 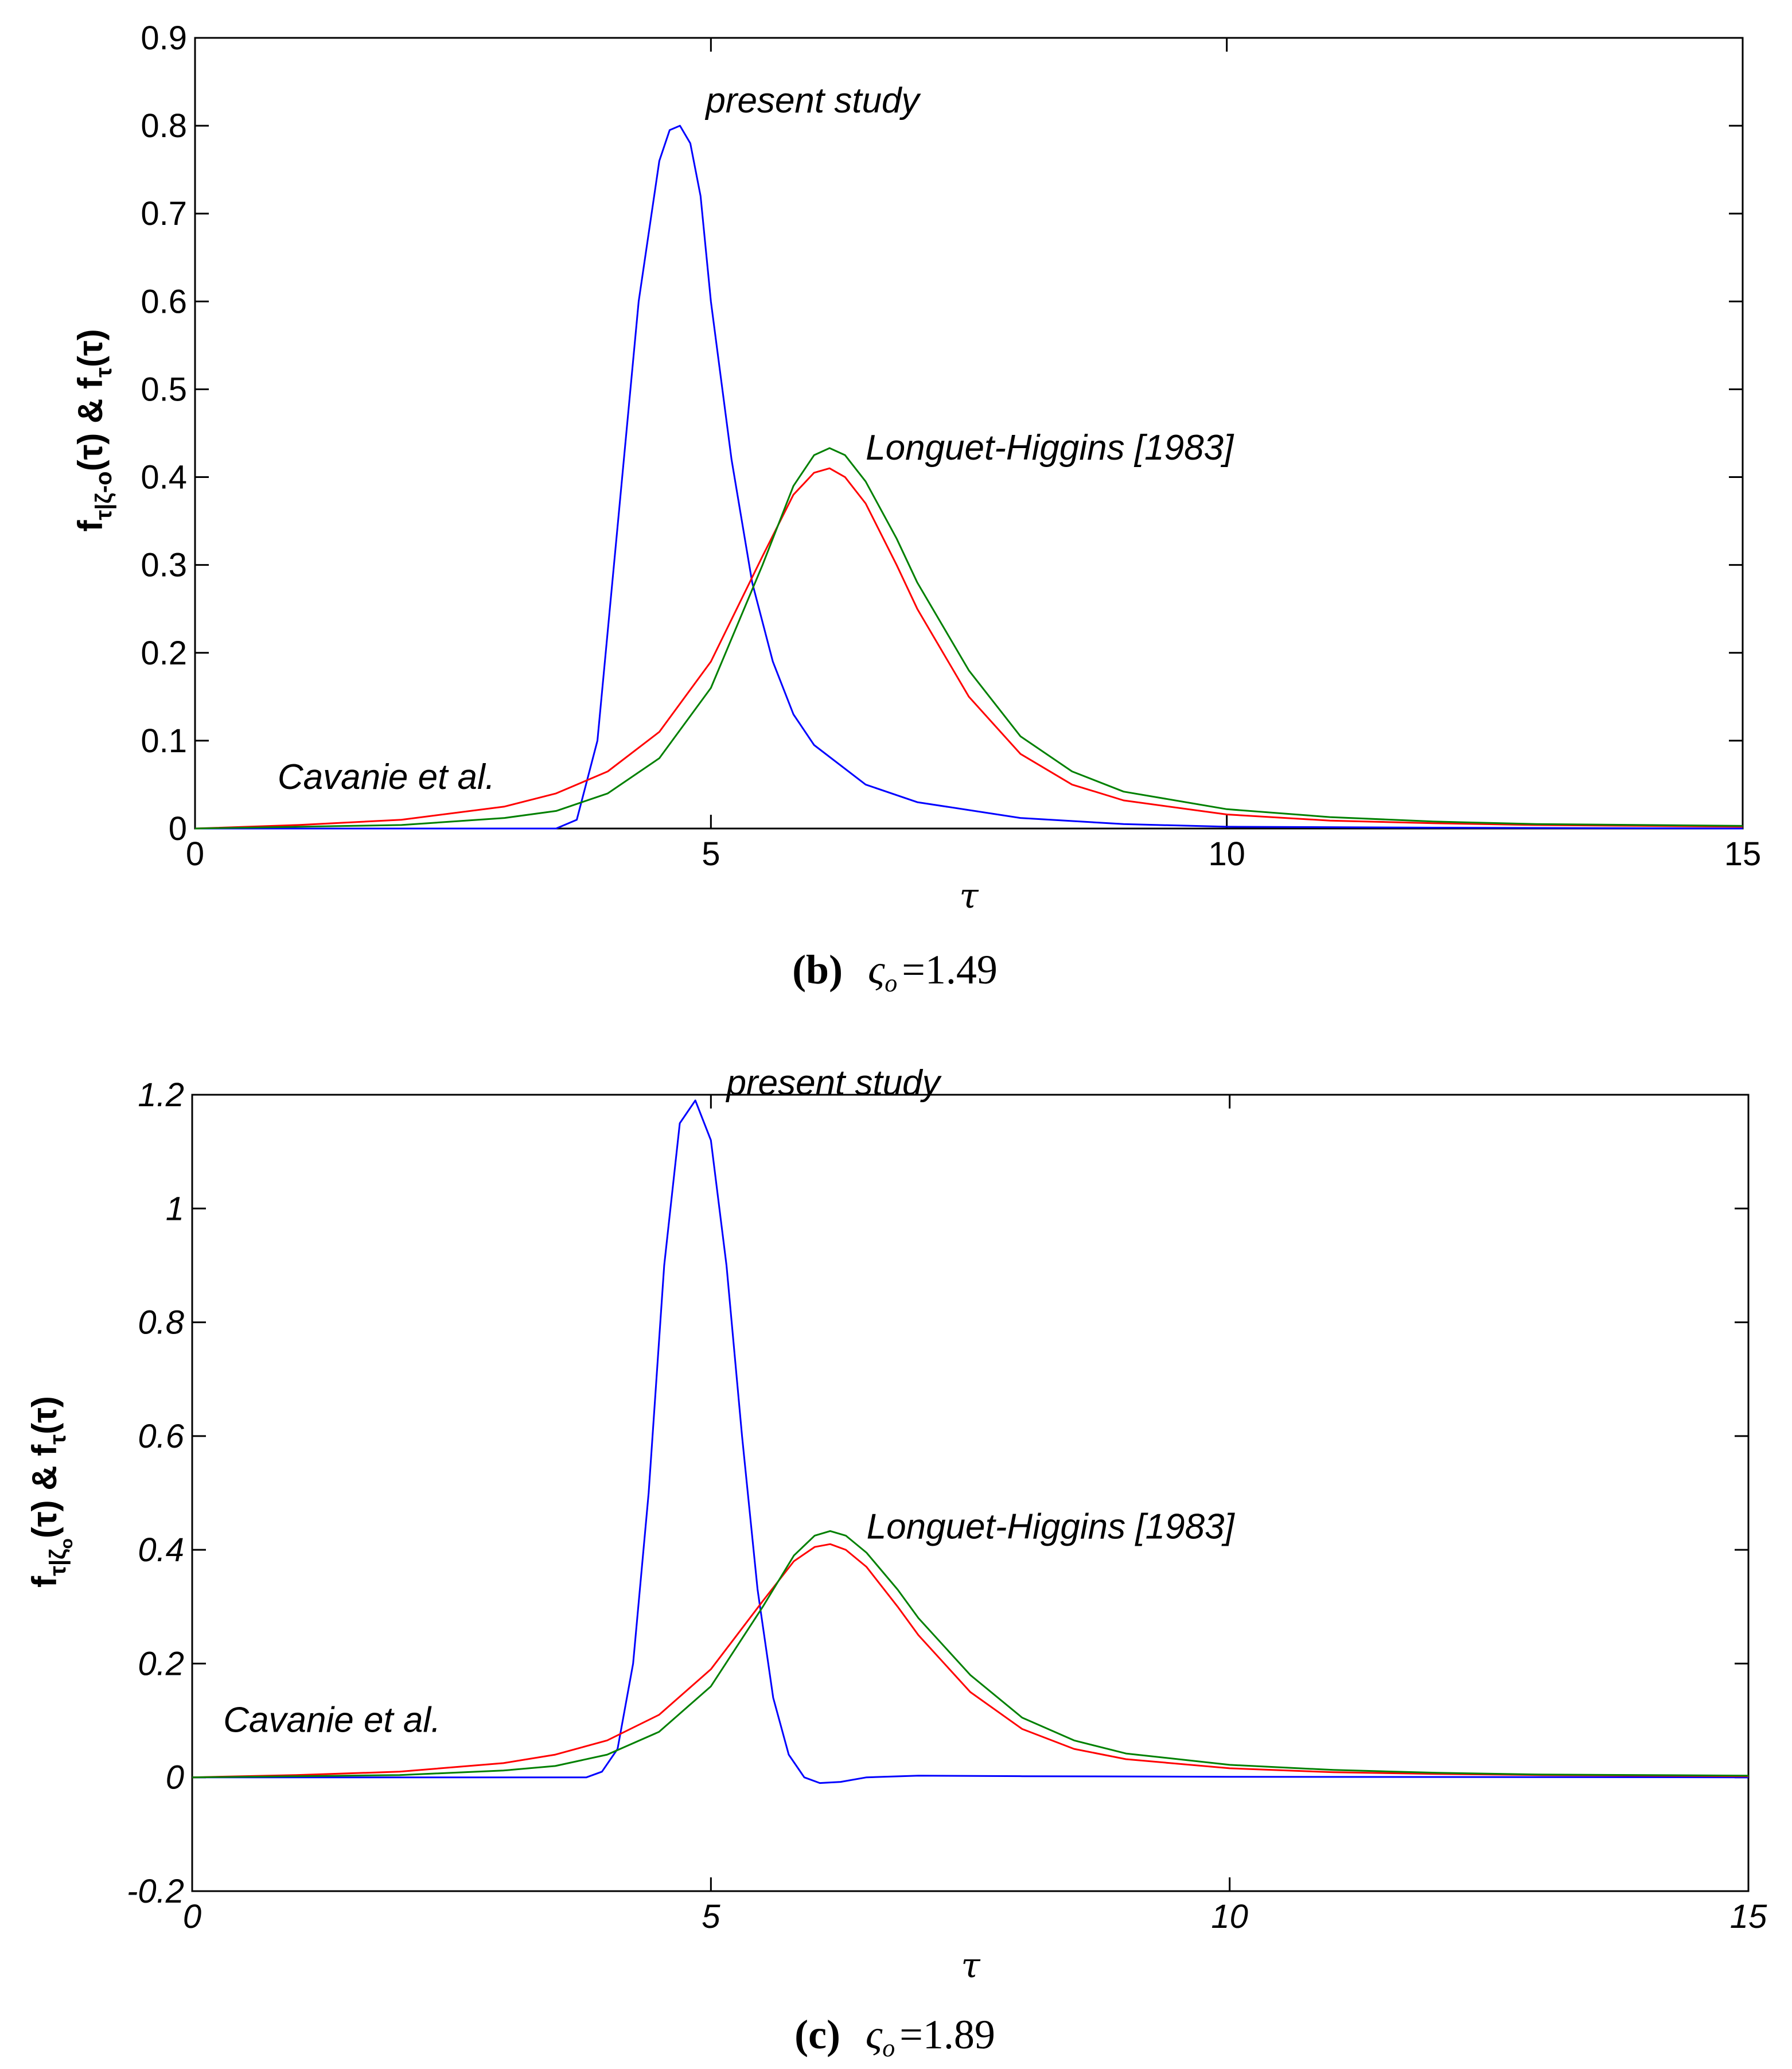 What do you see at coordinates (161, 1095) in the screenshot?
I see `y-tick-label: 1.2` at bounding box center [161, 1095].